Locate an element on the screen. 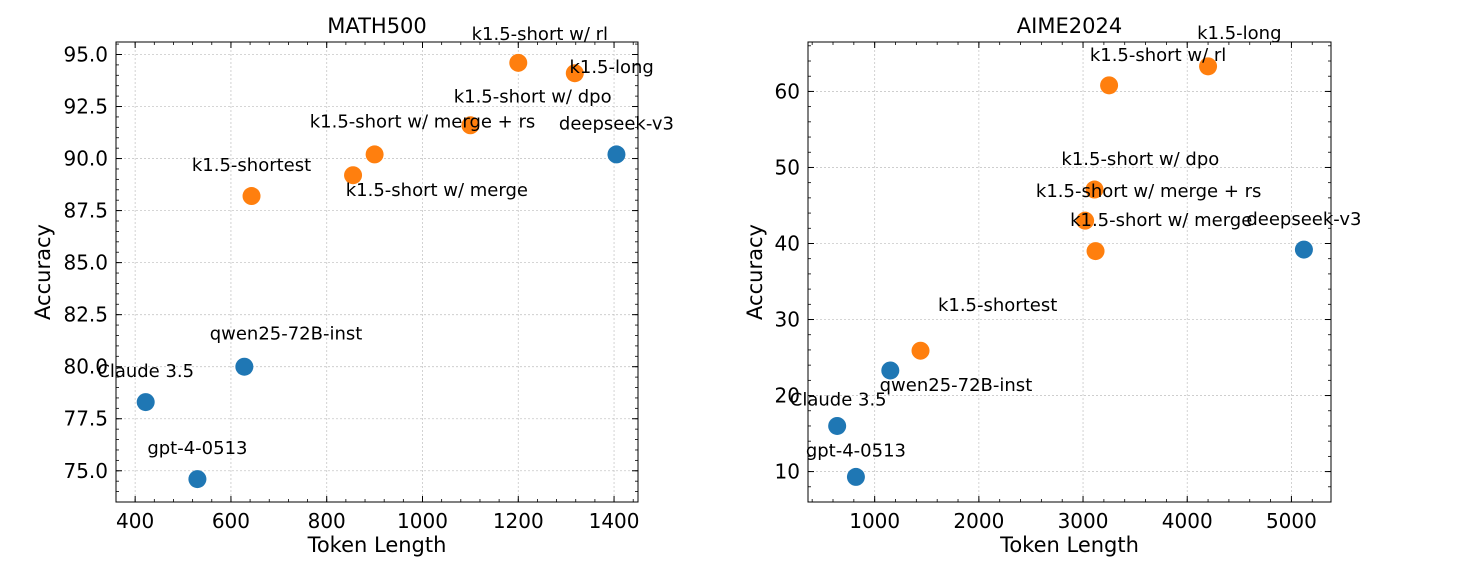 The image size is (1458, 569). chart-1-point-annotation: k1.5-shortest is located at coordinates (997, 305).